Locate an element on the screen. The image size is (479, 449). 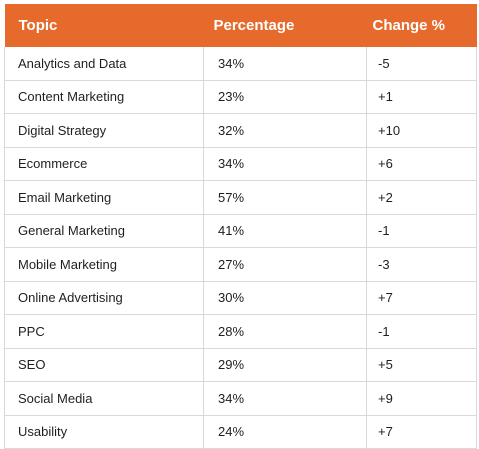
table-row: Content Marketing 23% +1 is located at coordinates (240, 97).